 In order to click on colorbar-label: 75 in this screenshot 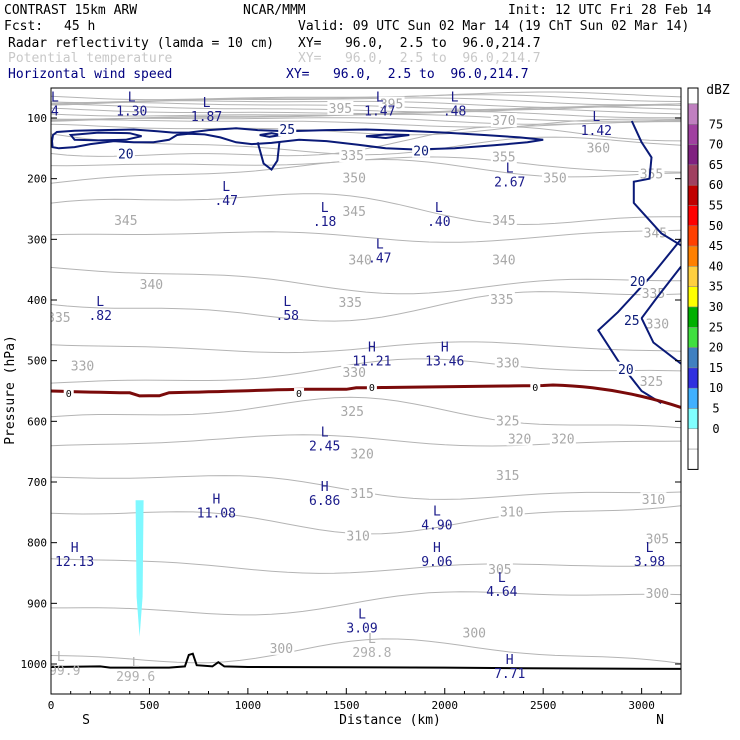, I will do `click(716, 124)`.